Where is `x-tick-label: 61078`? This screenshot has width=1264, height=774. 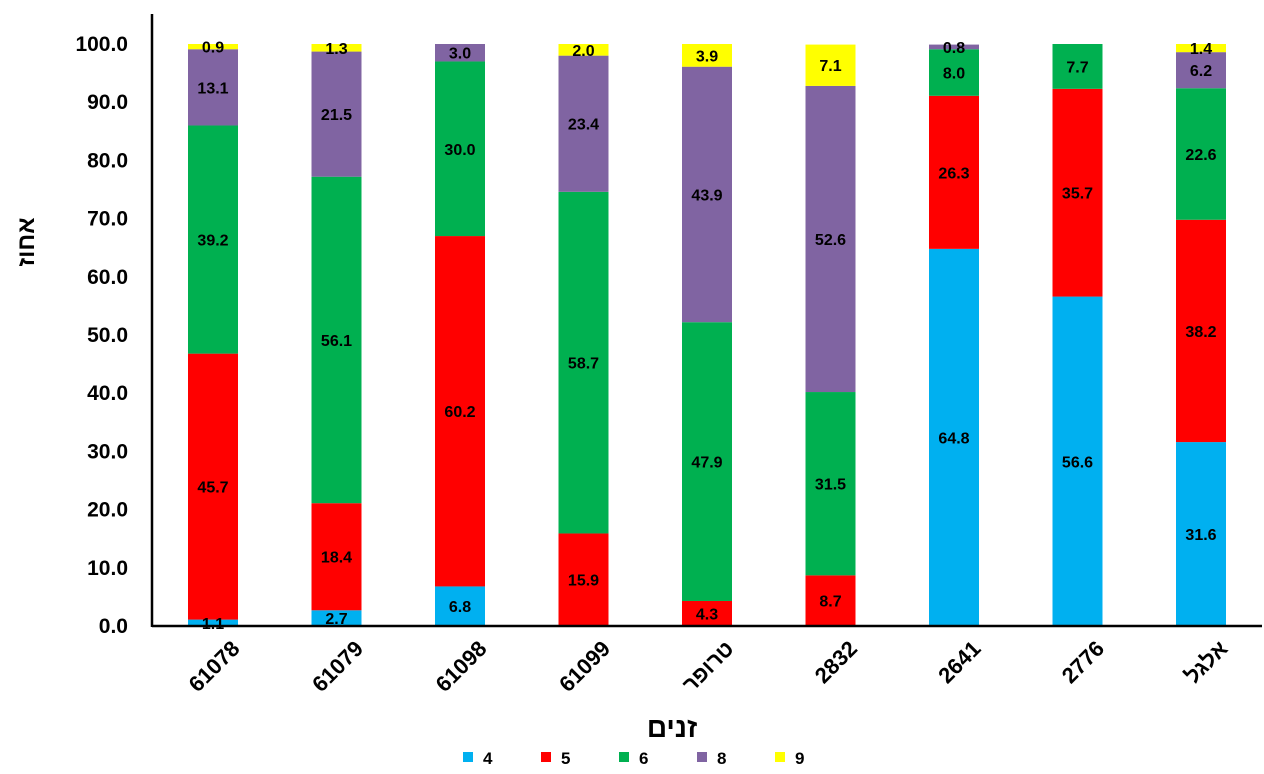 x-tick-label: 61078 is located at coordinates (214, 666).